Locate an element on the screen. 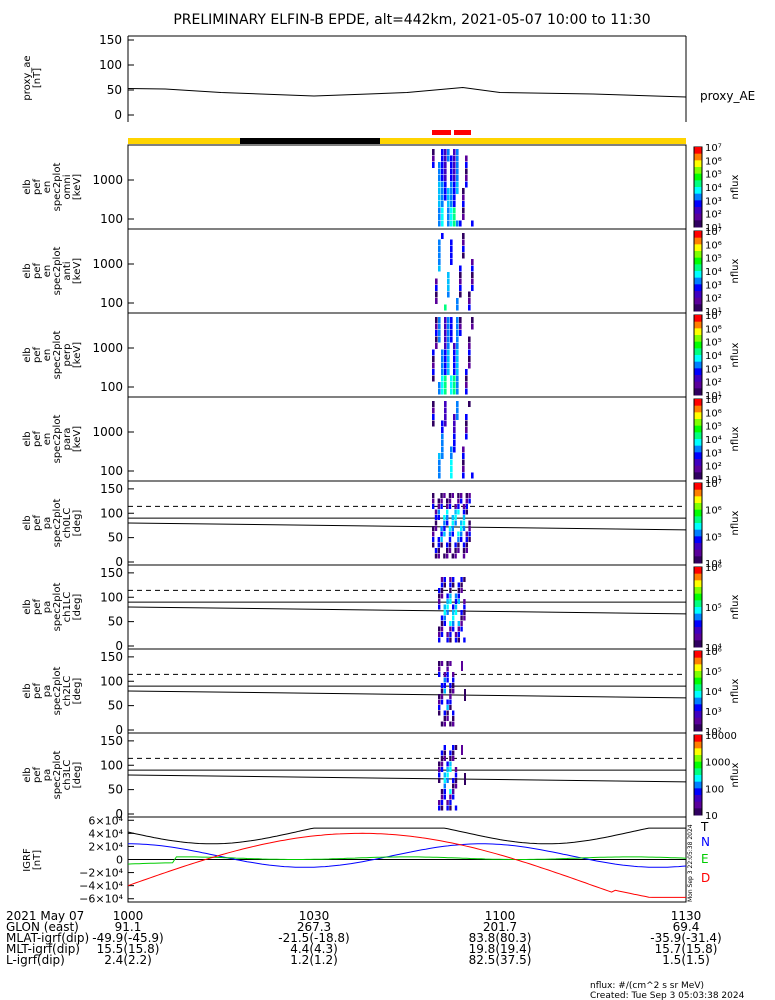  ch2lc-colorbar-band is located at coordinates (698, 661).